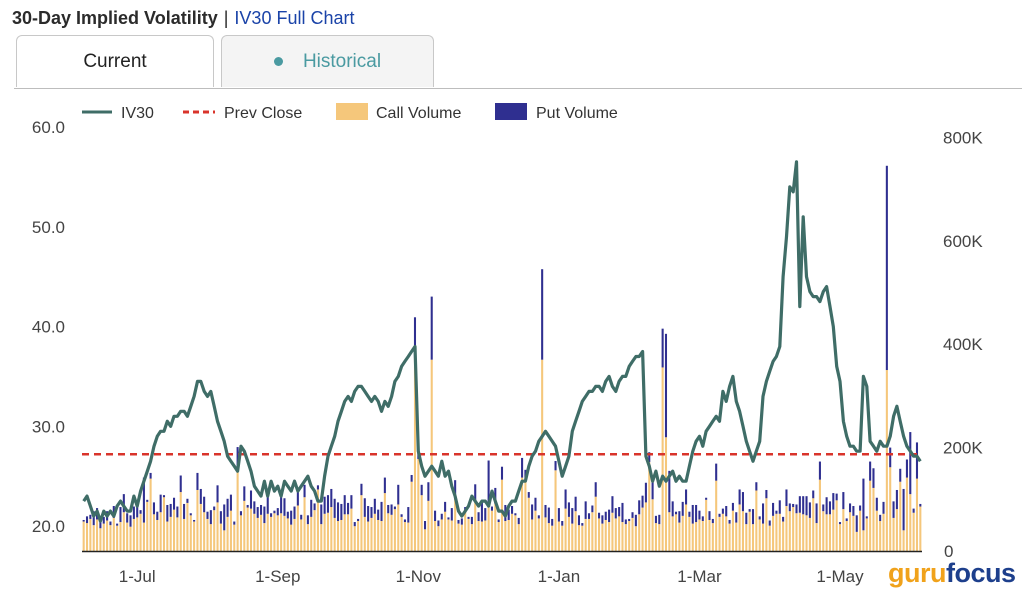 Image resolution: width=1022 pixels, height=600 pixels. I want to click on legend-label-call-volume: Call Volume, so click(418, 113).